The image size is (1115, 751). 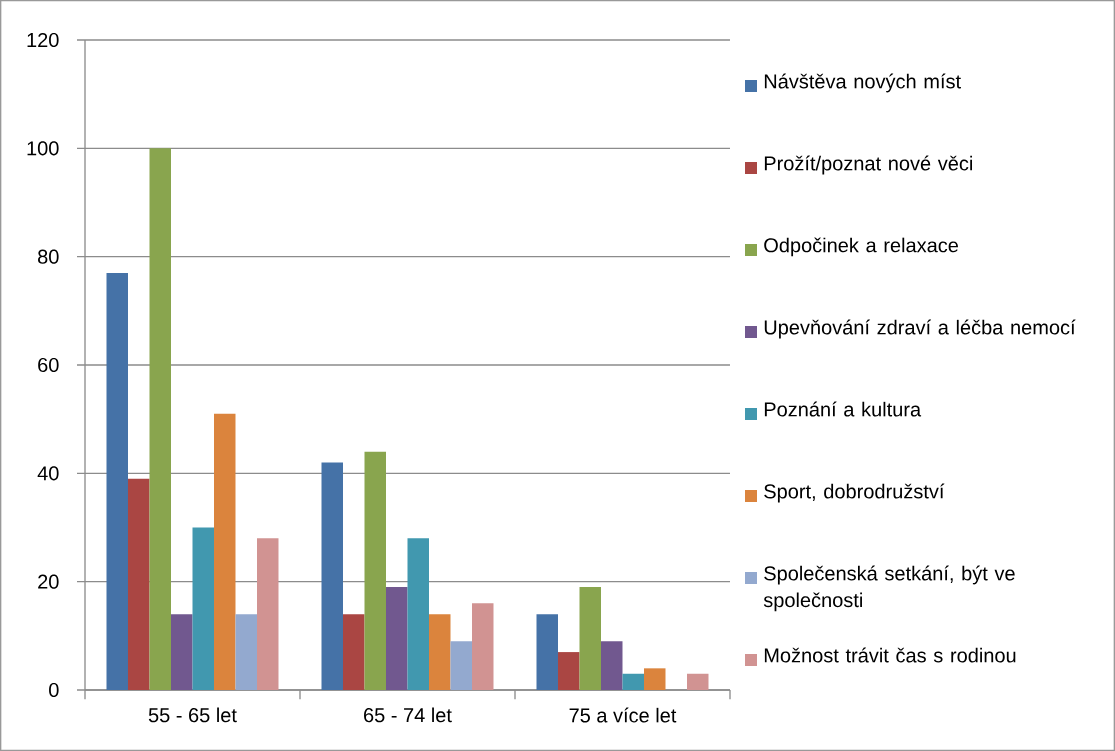 What do you see at coordinates (48, 473) in the screenshot?
I see `y-tick-label: 40` at bounding box center [48, 473].